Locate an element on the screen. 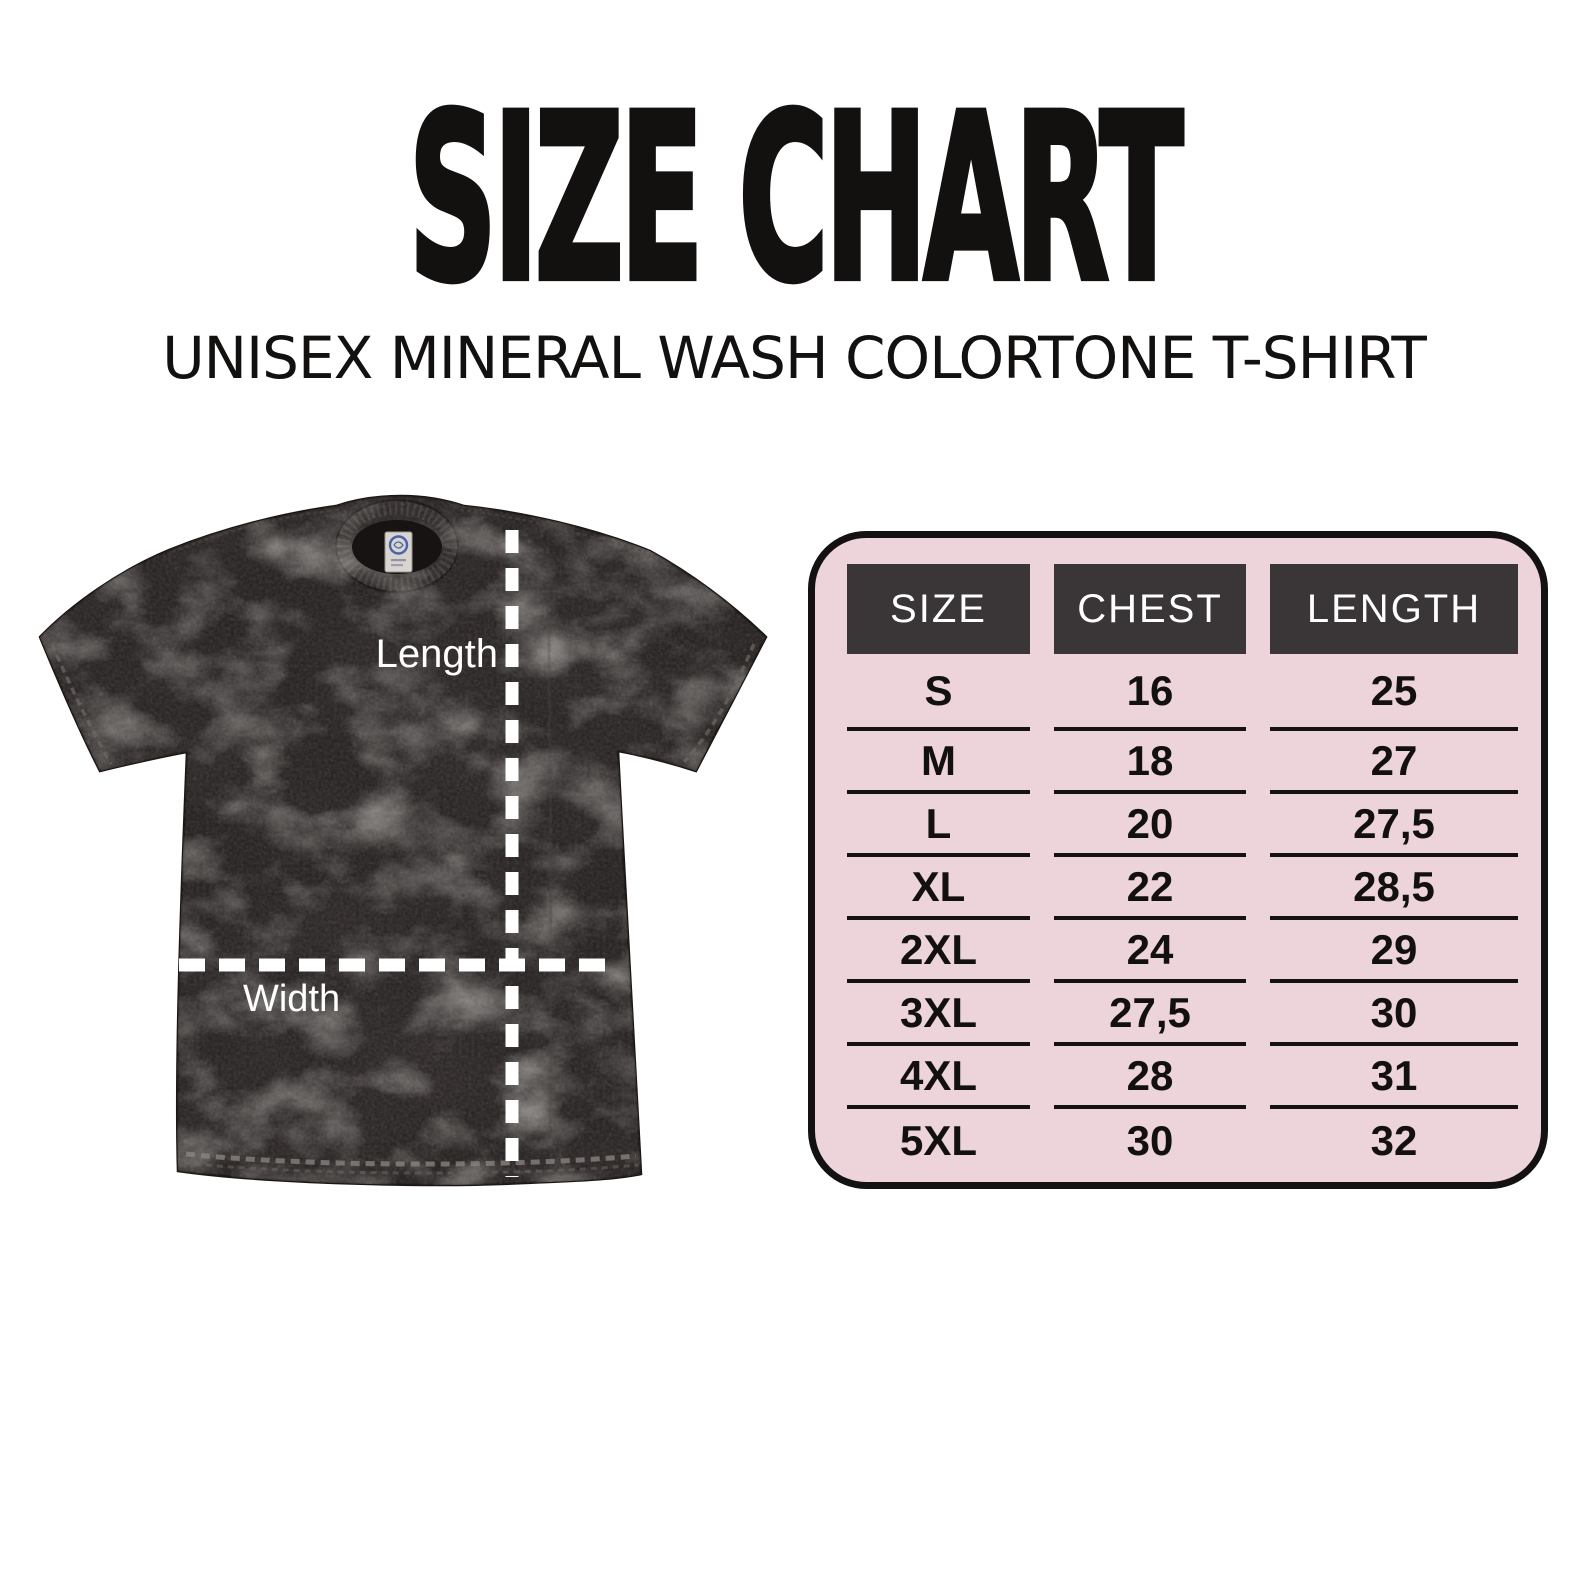 The width and height of the screenshot is (1588, 1588). table-cell: XL is located at coordinates (938, 888).